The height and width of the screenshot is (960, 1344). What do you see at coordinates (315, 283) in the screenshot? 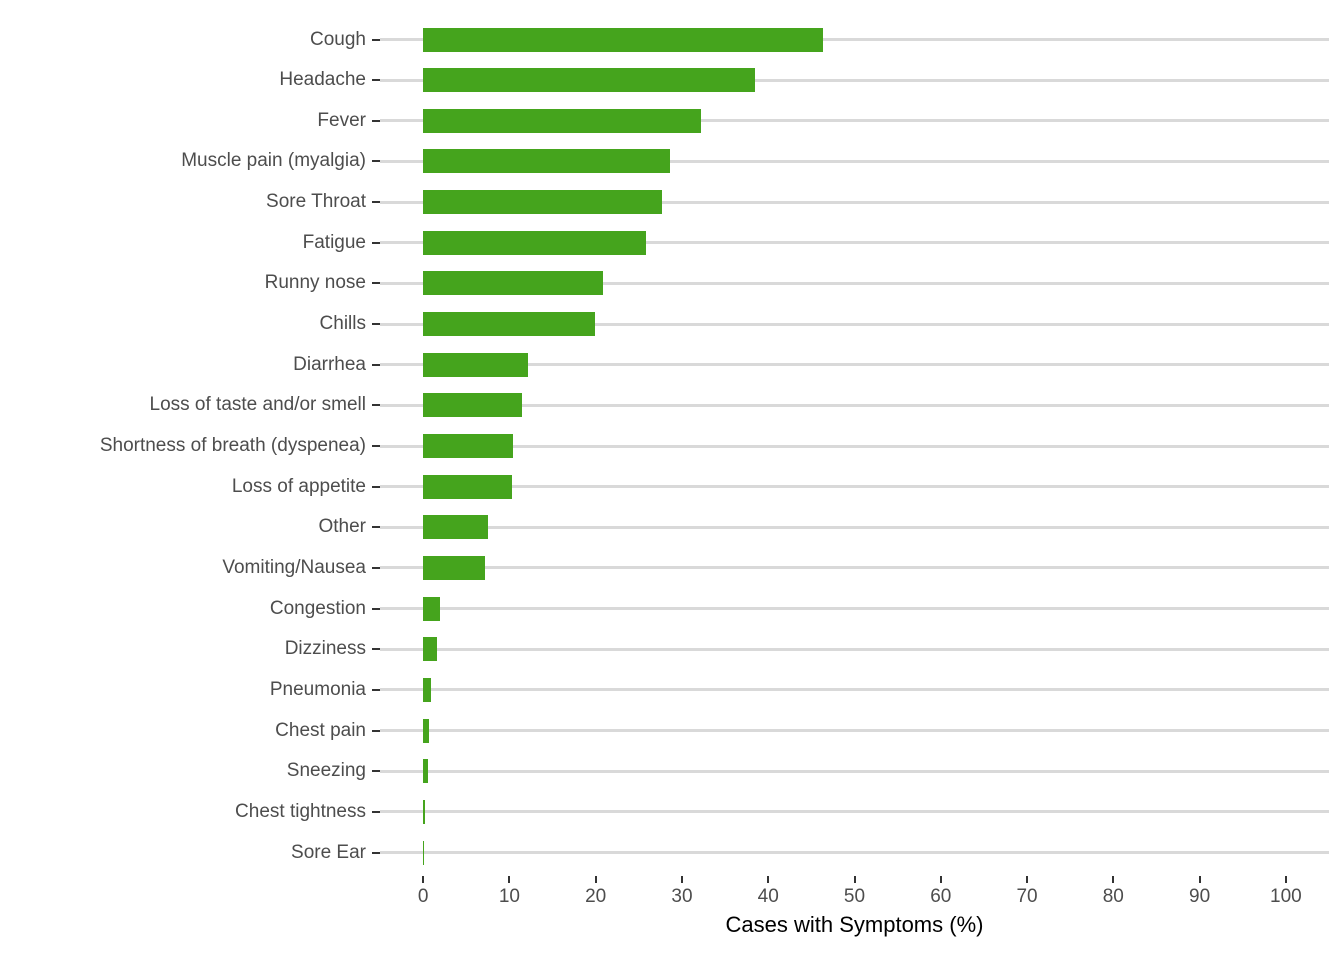
I see `y-axis-label: Runny nose` at bounding box center [315, 283].